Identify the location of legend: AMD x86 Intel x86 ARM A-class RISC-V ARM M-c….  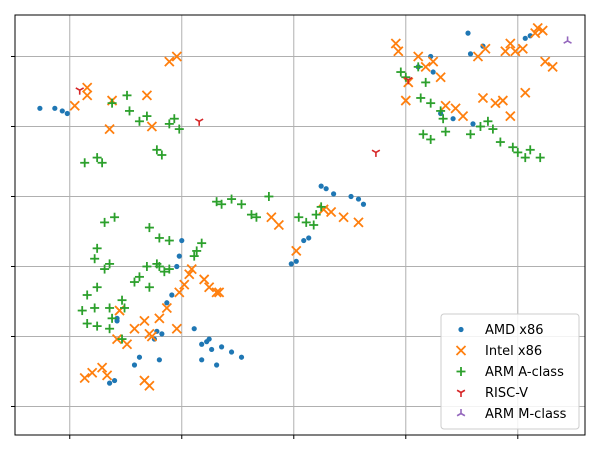
(510, 371).